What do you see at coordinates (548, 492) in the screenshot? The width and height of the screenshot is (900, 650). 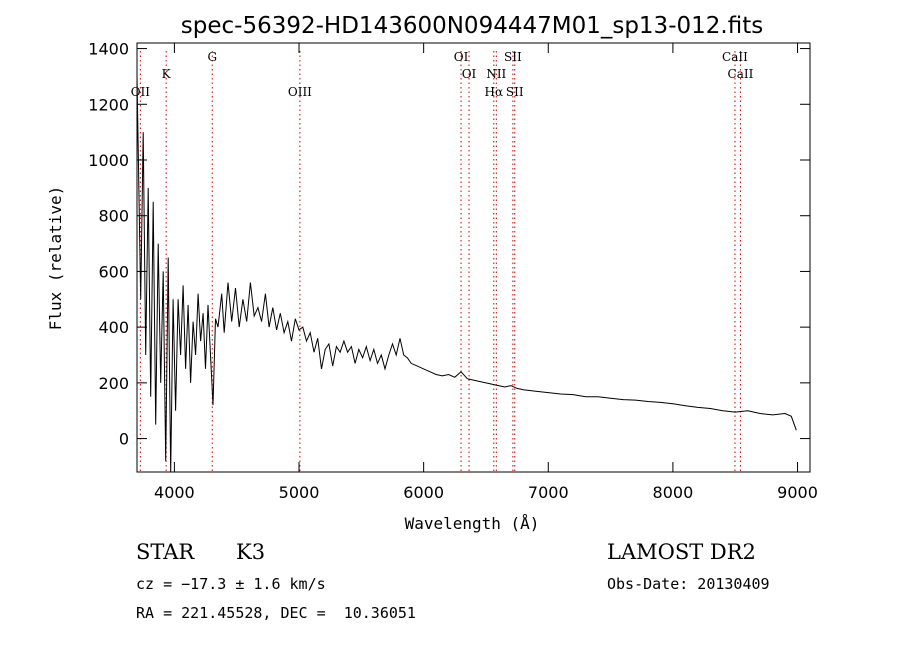 I see `x-tick-label: 7000` at bounding box center [548, 492].